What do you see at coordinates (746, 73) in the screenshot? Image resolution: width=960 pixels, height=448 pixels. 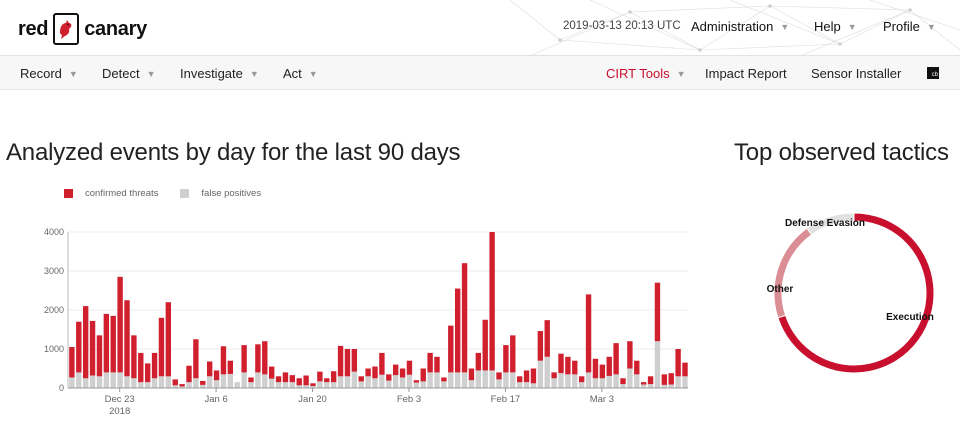 I see `nav-impact-report: Impact Report` at bounding box center [746, 73].